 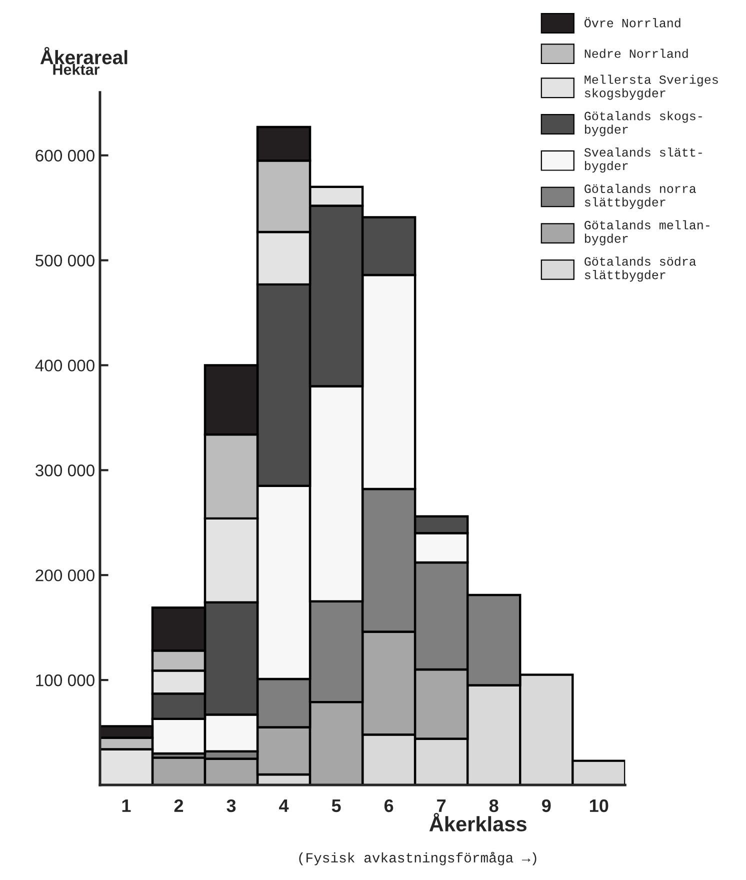 What do you see at coordinates (284, 806) in the screenshot?
I see `x-tick-label: 4` at bounding box center [284, 806].